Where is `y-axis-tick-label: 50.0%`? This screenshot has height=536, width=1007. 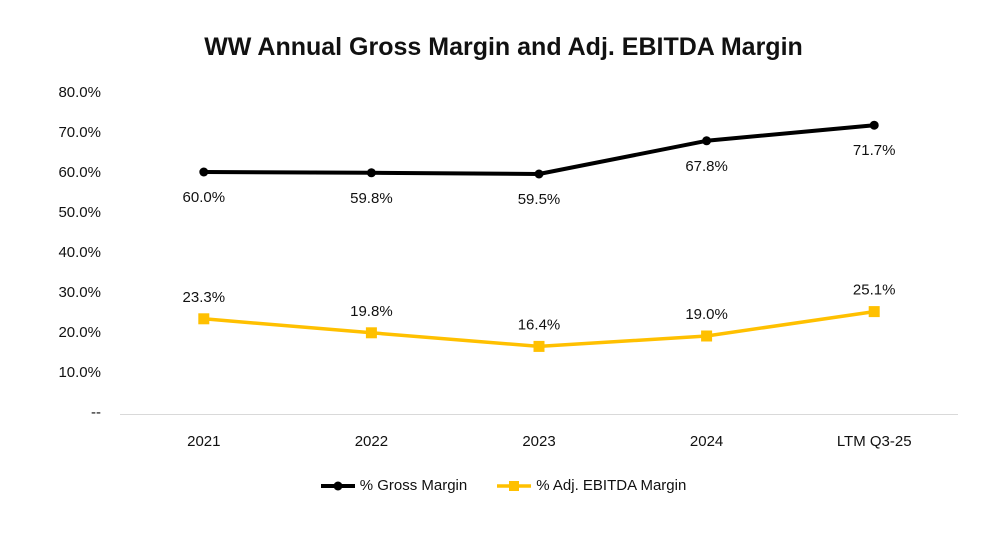
y-axis-tick-label: 50.0% is located at coordinates (79, 212).